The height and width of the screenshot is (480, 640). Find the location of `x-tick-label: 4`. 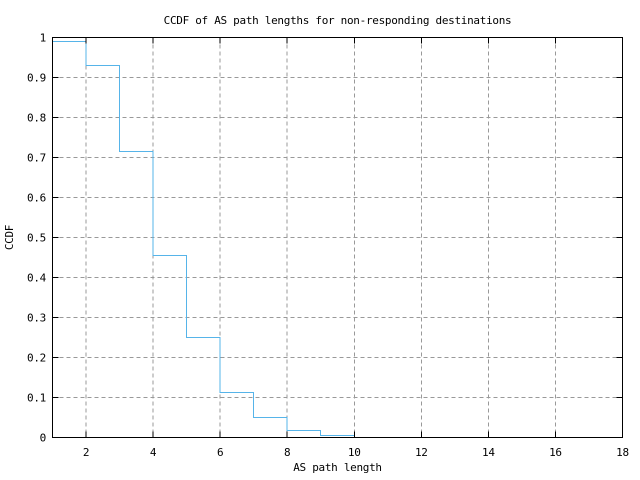

x-tick-label: 4 is located at coordinates (153, 452).